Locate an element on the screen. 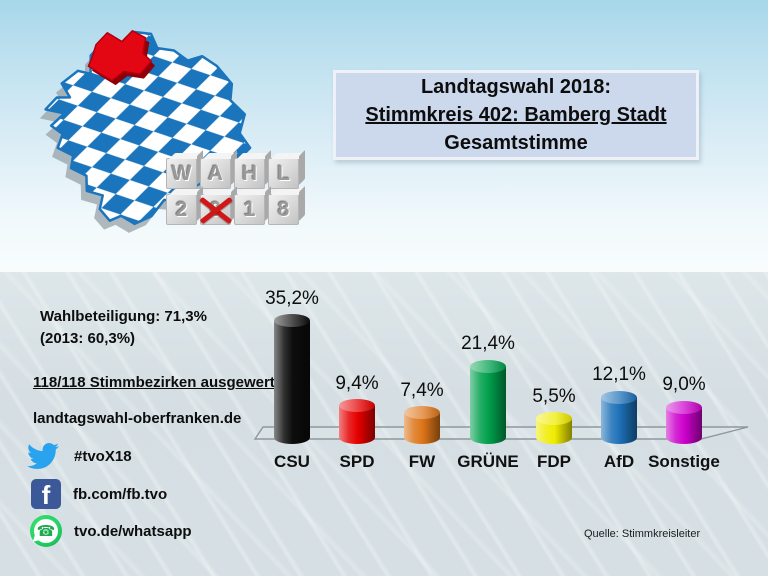  twitter-row: #tvoX18 is located at coordinates (78, 456).